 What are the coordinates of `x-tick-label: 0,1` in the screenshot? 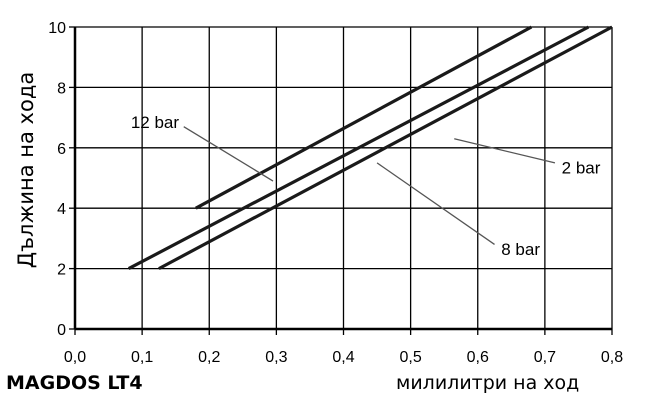 It's located at (142, 357).